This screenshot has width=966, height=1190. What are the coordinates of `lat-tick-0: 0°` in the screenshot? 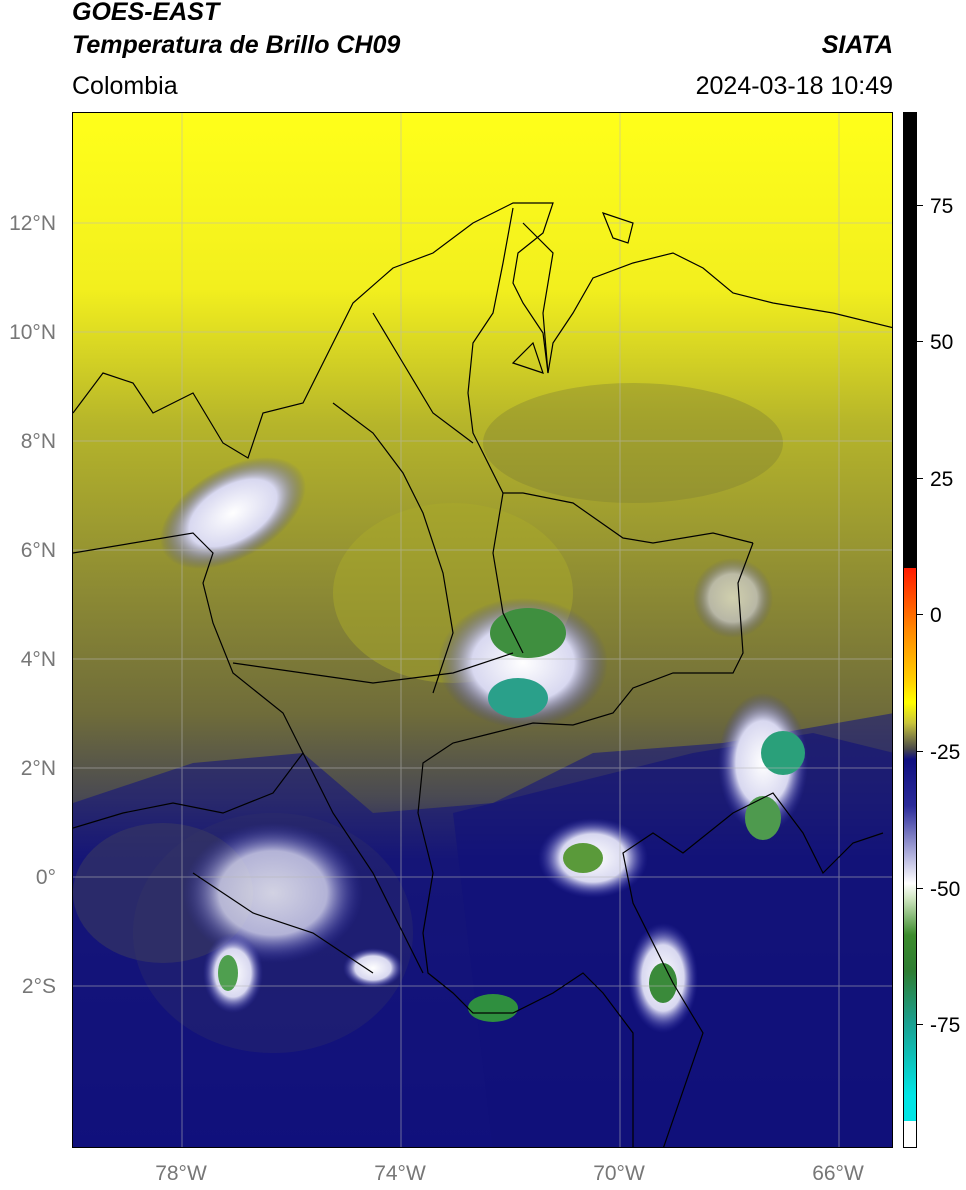 It's located at (45, 877).